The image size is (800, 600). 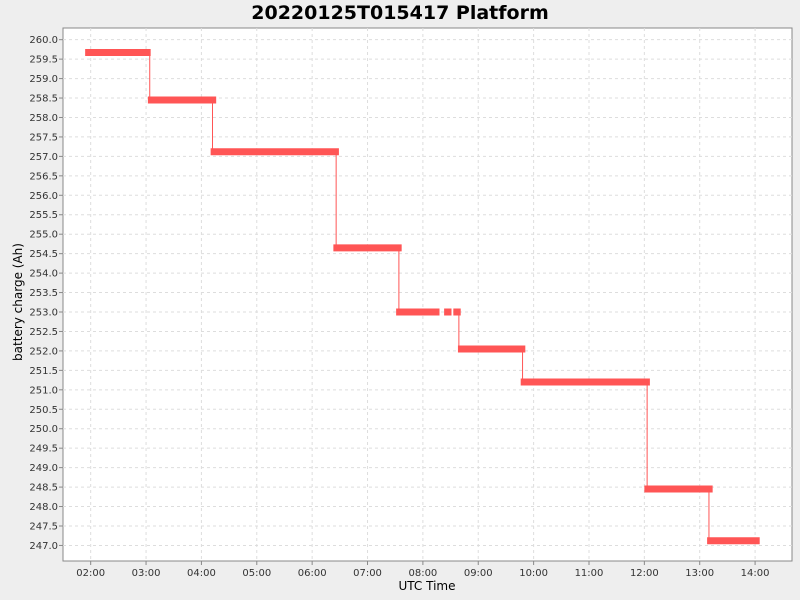 I want to click on y-tick-label: 253.0, so click(x=43, y=313).